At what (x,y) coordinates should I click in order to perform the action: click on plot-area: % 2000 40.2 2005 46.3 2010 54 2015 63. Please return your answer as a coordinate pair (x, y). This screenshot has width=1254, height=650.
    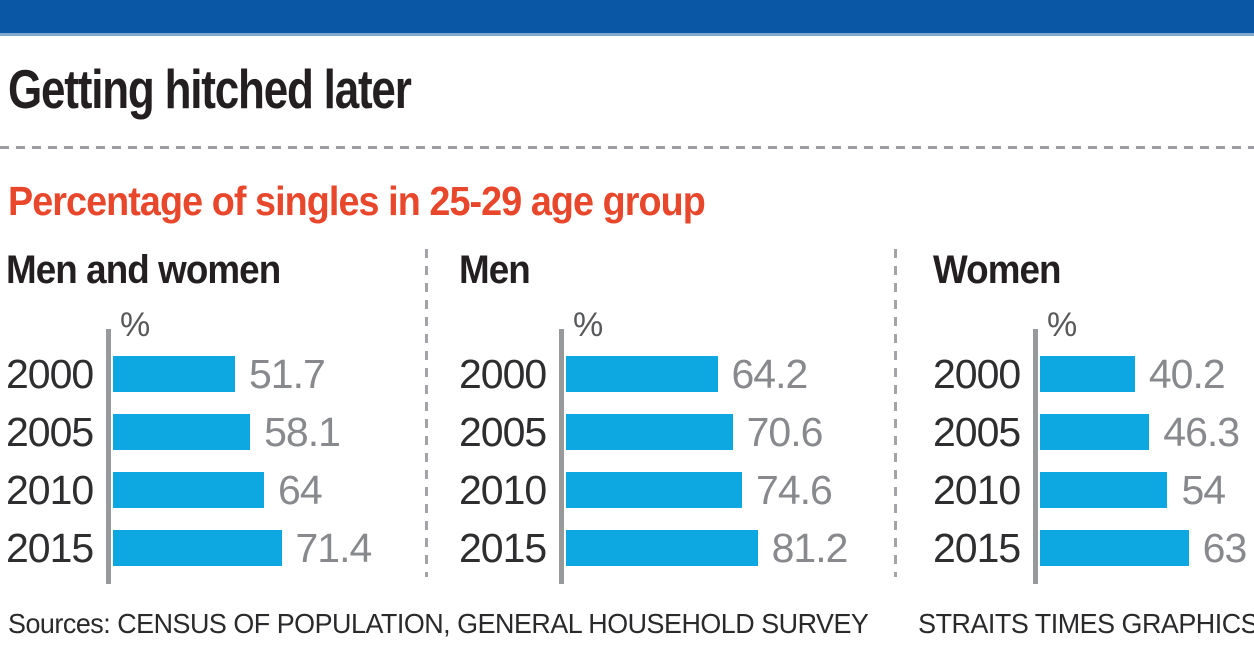
    Looking at the image, I should click on (1092, 444).